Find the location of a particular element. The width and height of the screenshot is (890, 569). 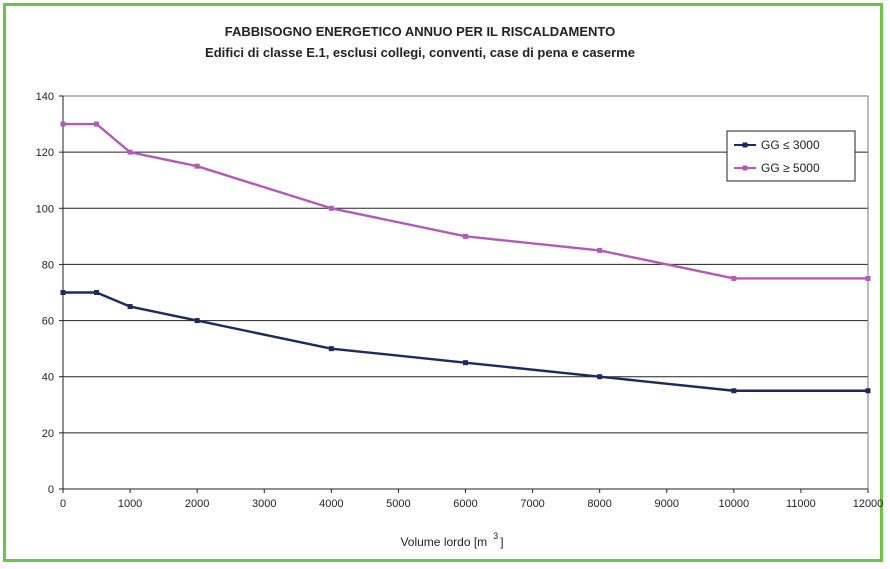

y-tick-label: 0 is located at coordinates (51, 490).